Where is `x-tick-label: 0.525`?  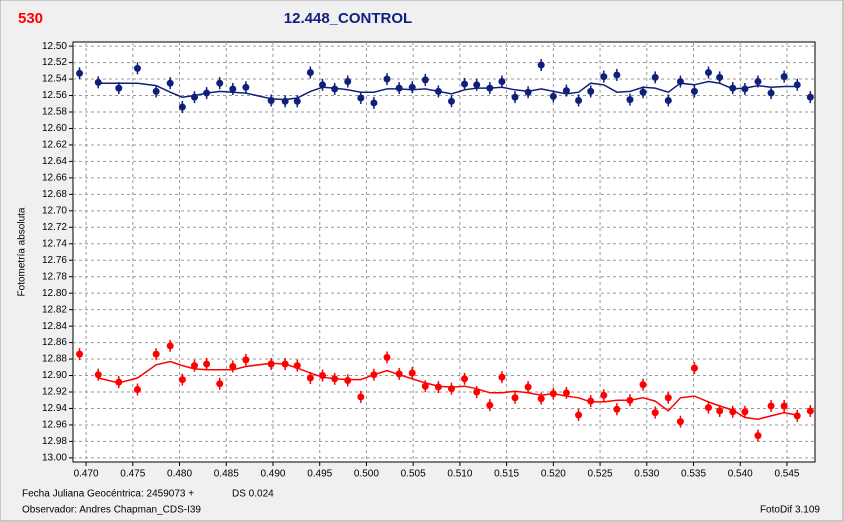 x-tick-label: 0.525 is located at coordinates (600, 474).